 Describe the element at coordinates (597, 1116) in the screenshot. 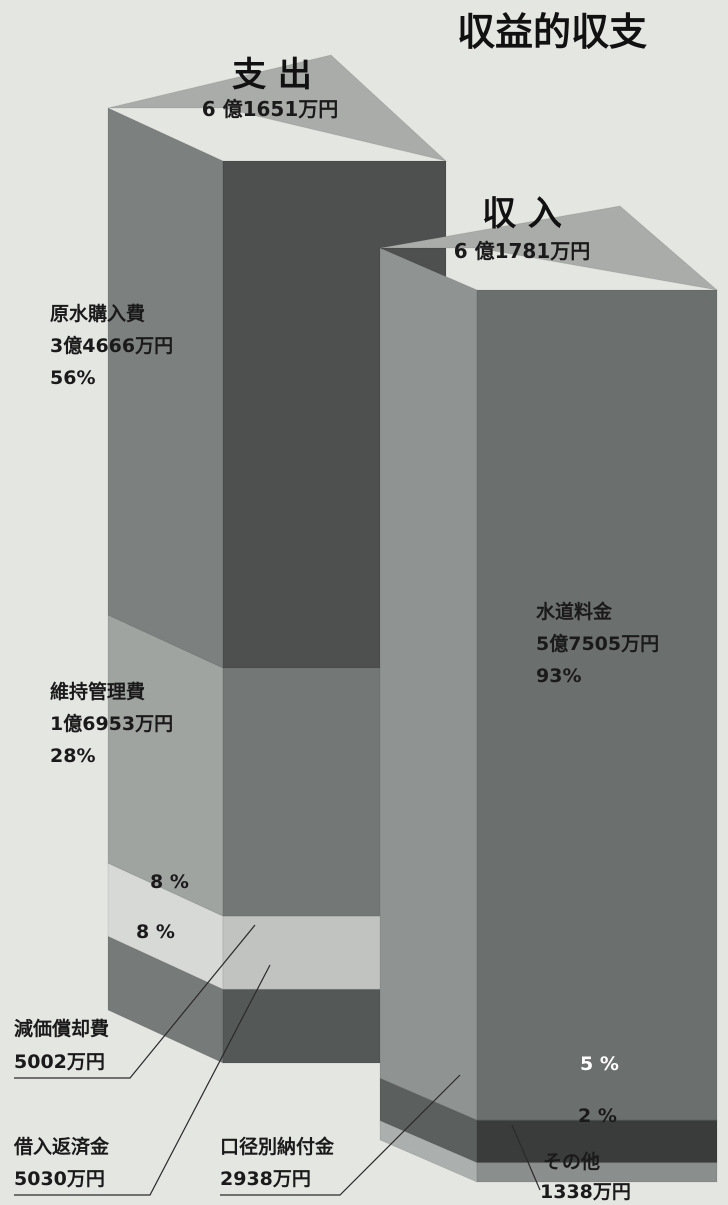

I see `other-pct: 2 %` at that location.